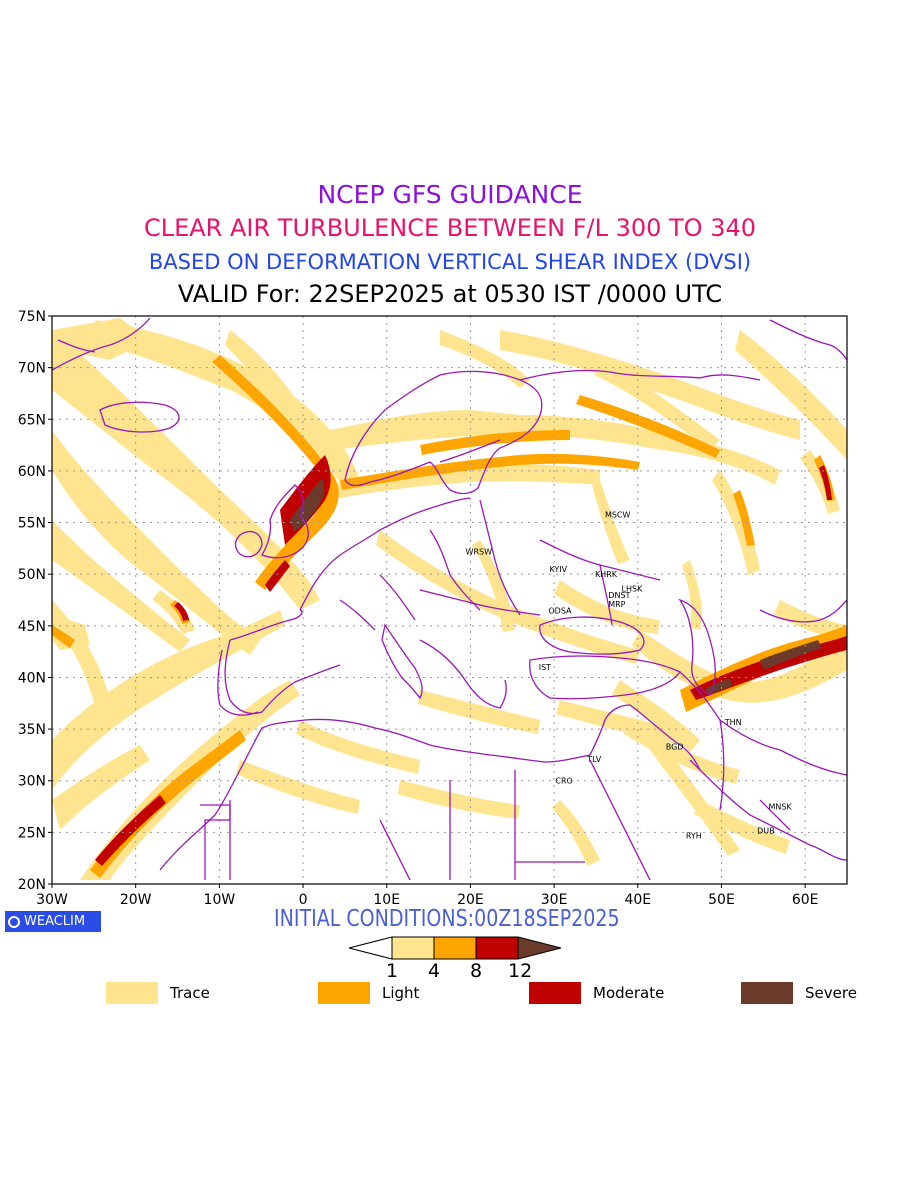 This screenshot has width=900, height=1200. I want to click on city-label-mscw: MSCW, so click(618, 514).